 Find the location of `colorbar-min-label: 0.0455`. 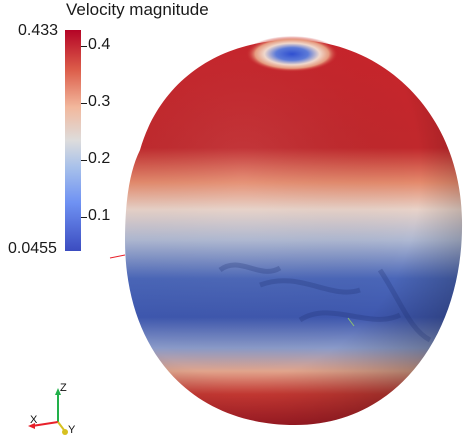

colorbar-min-label: 0.0455 is located at coordinates (32, 248).